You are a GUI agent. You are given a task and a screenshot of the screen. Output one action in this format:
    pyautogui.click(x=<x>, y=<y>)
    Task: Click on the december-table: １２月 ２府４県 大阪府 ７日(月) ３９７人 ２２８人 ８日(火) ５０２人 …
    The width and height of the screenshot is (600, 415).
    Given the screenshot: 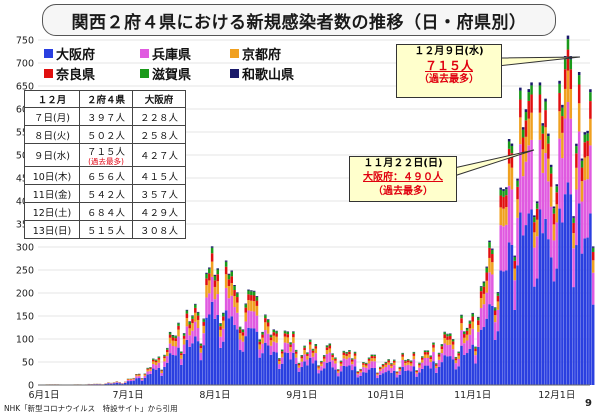 What is the action you would take?
    pyautogui.click(x=105, y=164)
    